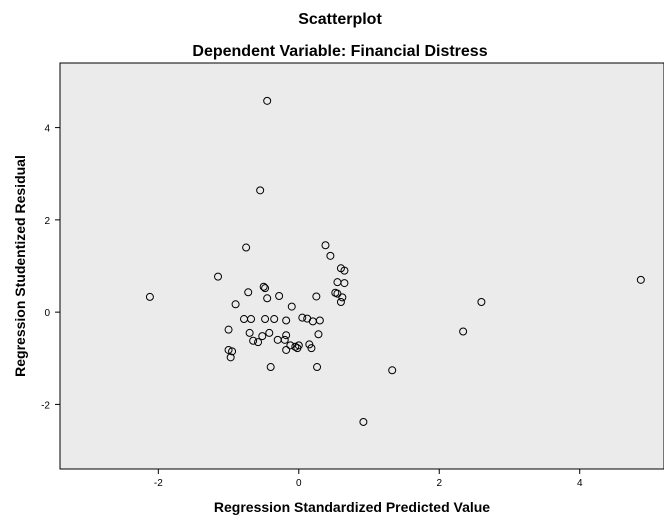 The height and width of the screenshot is (519, 664). I want to click on chart-subtitle: Dependent Variable: Financial Distress, so click(339, 51).